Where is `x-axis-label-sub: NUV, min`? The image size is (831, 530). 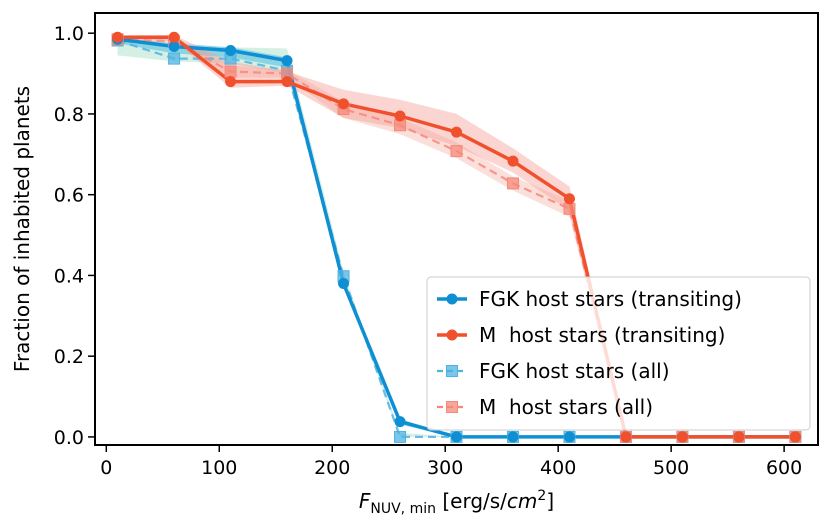
x-axis-label-sub: NUV, min is located at coordinates (403, 509).